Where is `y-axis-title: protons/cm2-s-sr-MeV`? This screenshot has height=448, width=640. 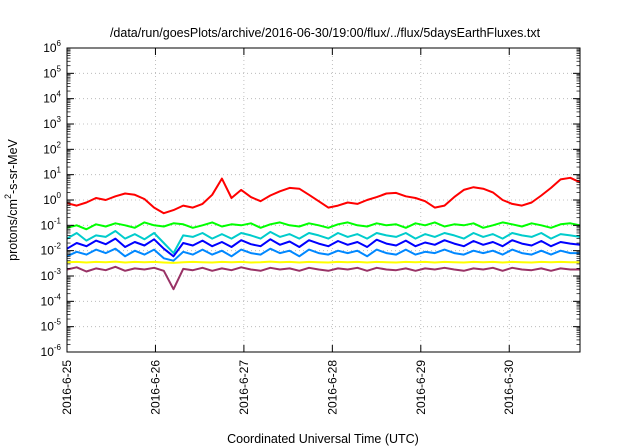 y-axis-title: protons/cm2-s-sr-MeV is located at coordinates (11, 199).